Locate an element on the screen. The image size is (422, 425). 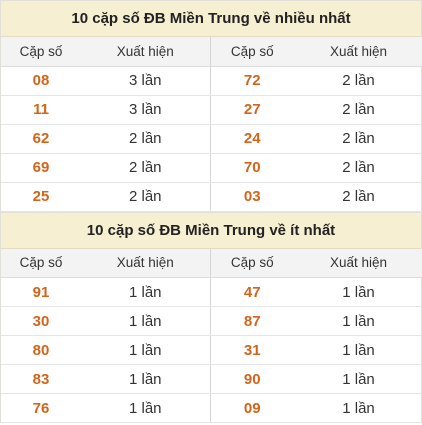
pair-number: 11 is located at coordinates (41, 110).